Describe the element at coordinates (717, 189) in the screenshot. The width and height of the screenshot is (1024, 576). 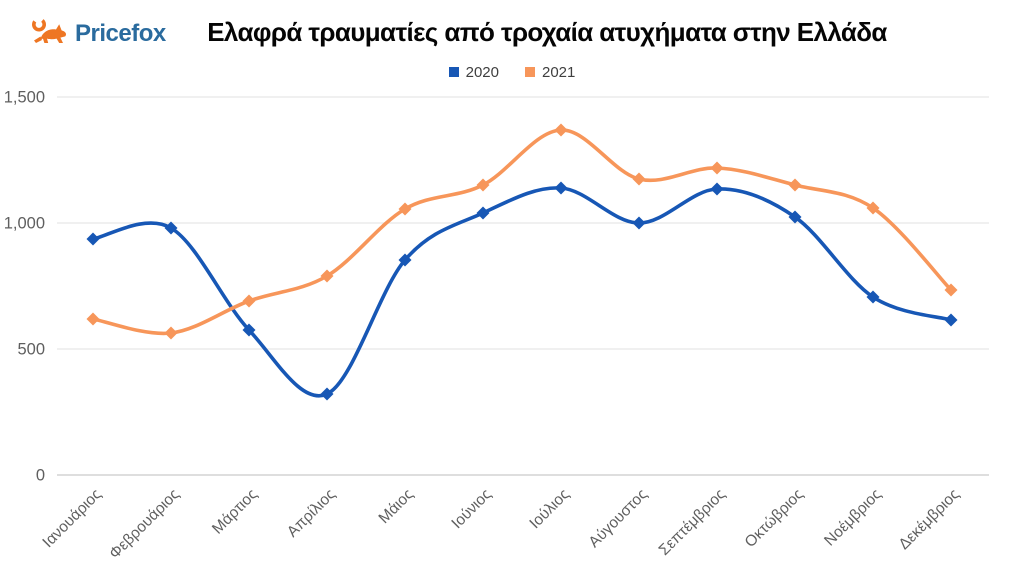
I see `data-point-2020-Σεπτέμβριος` at that location.